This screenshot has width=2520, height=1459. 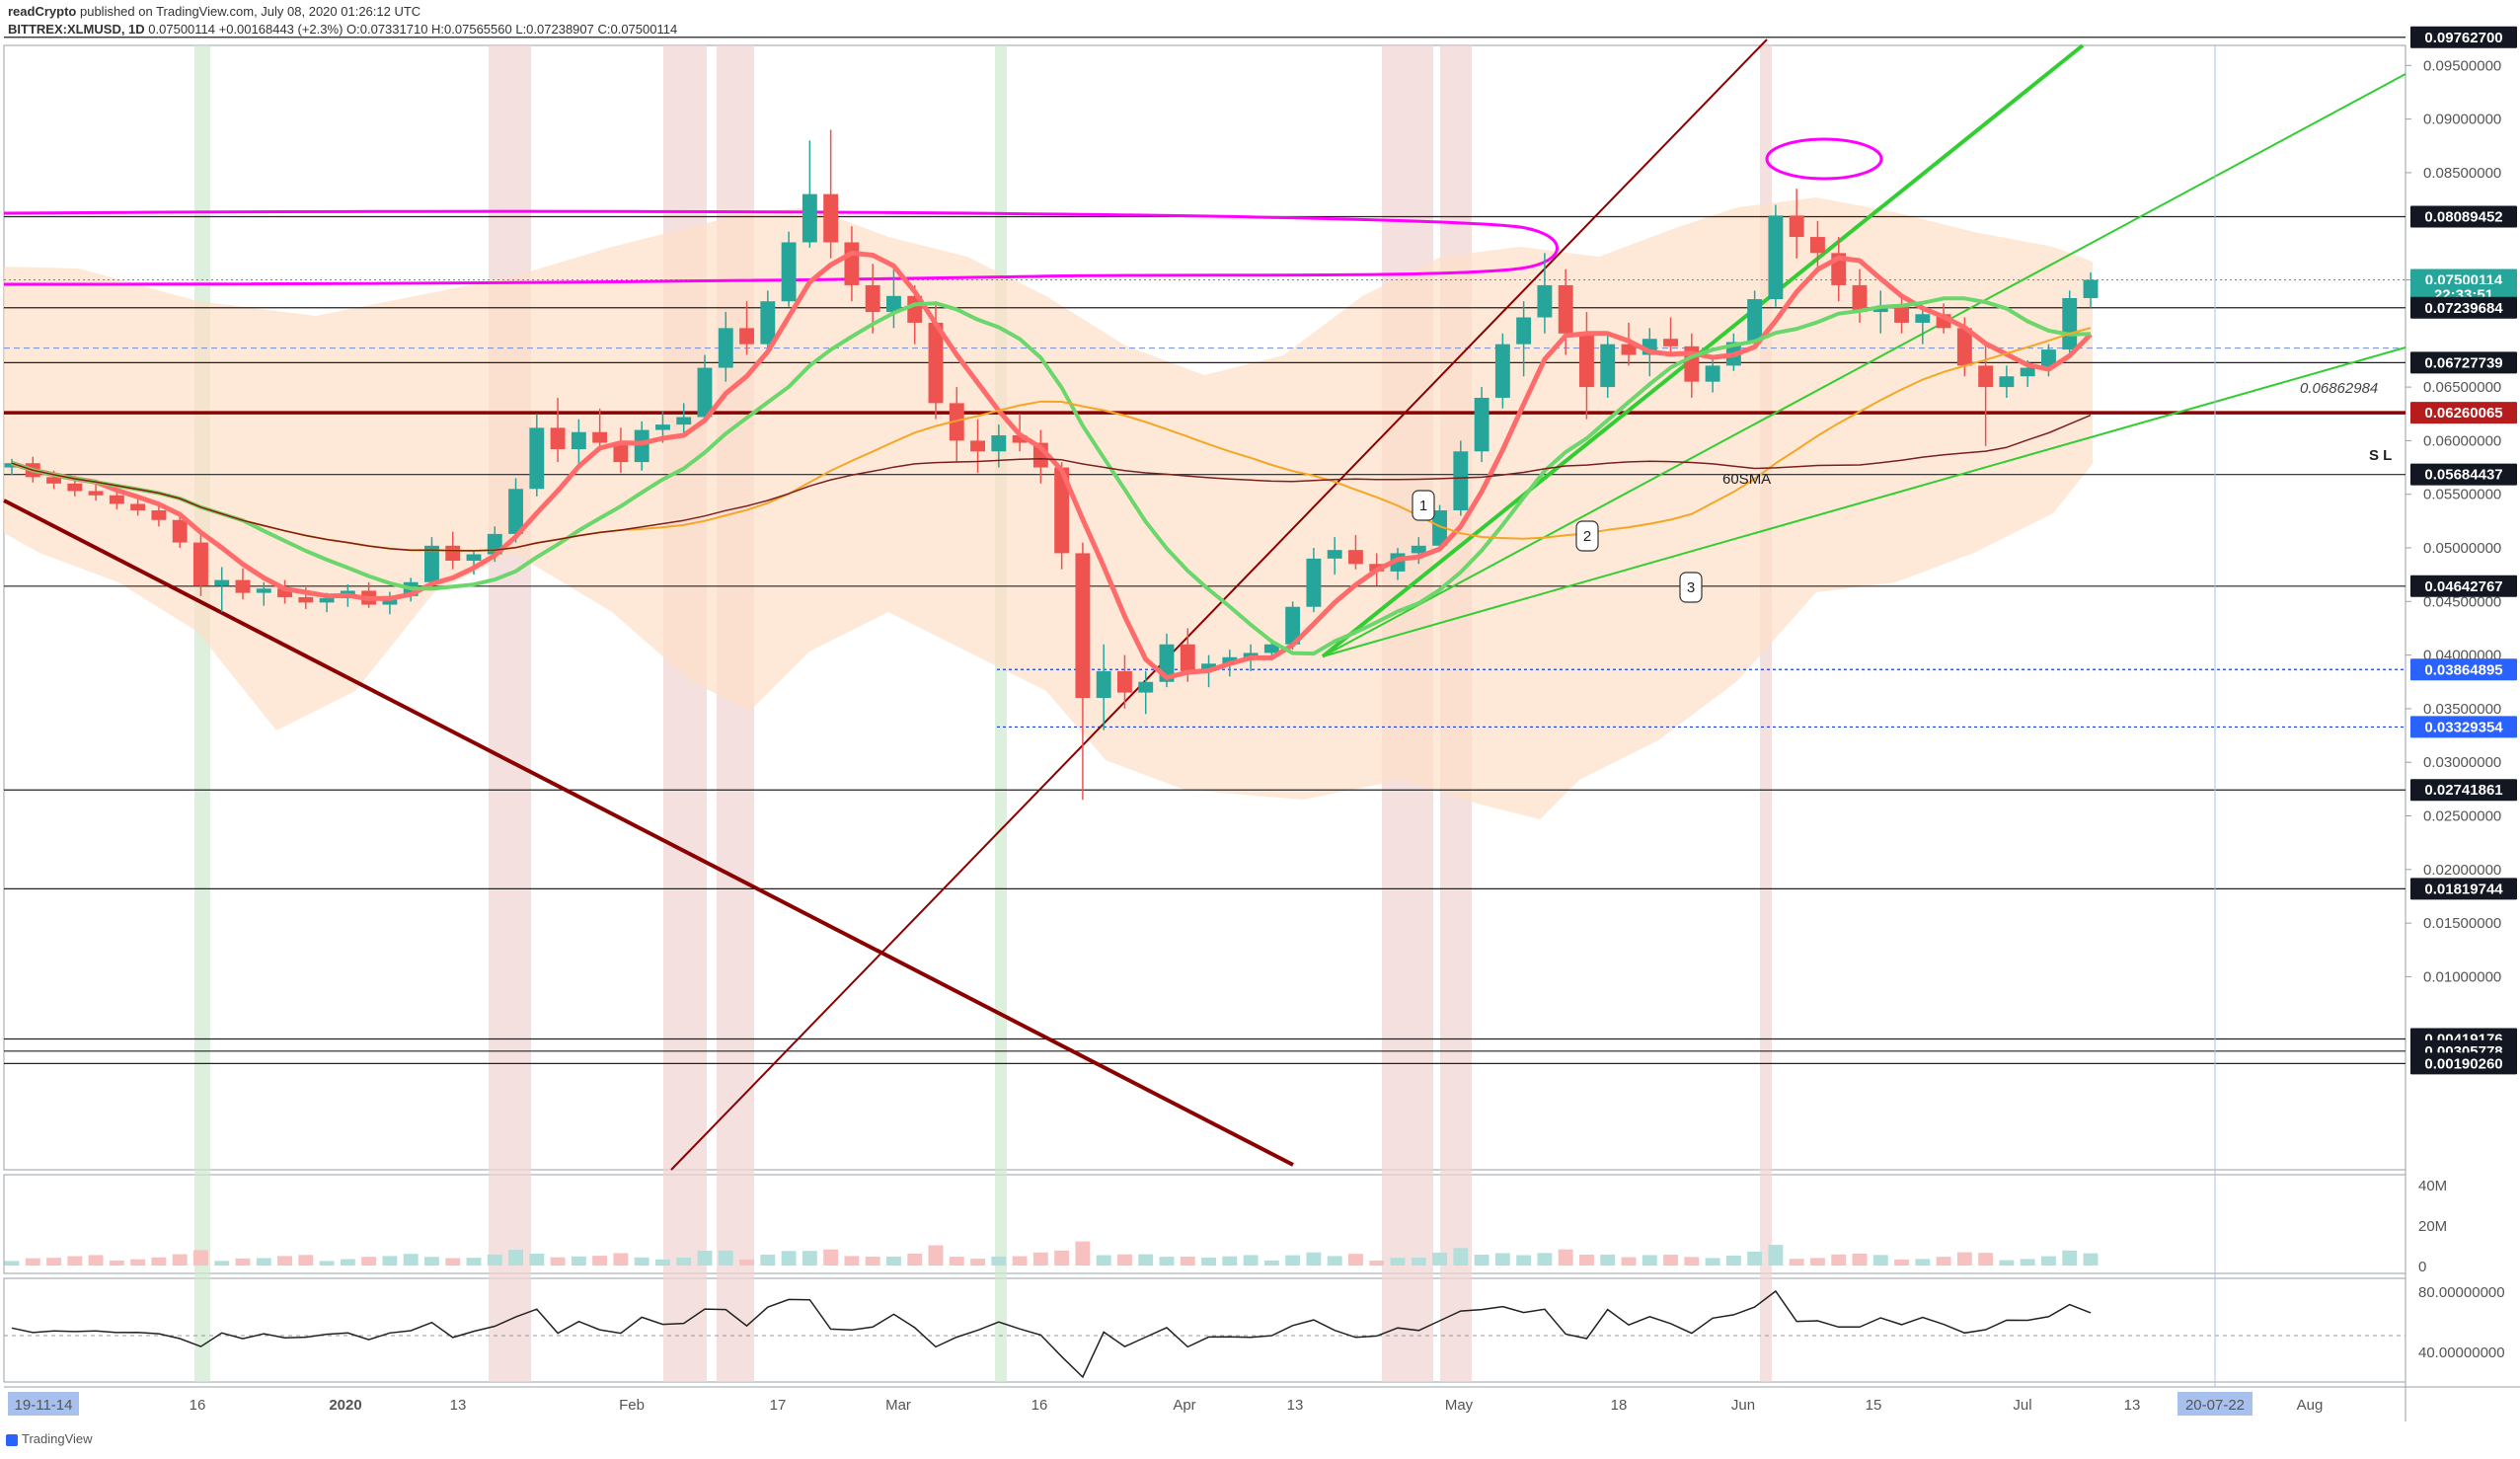 What do you see at coordinates (2422, 1267) in the screenshot?
I see `volume-tick-label: 0` at bounding box center [2422, 1267].